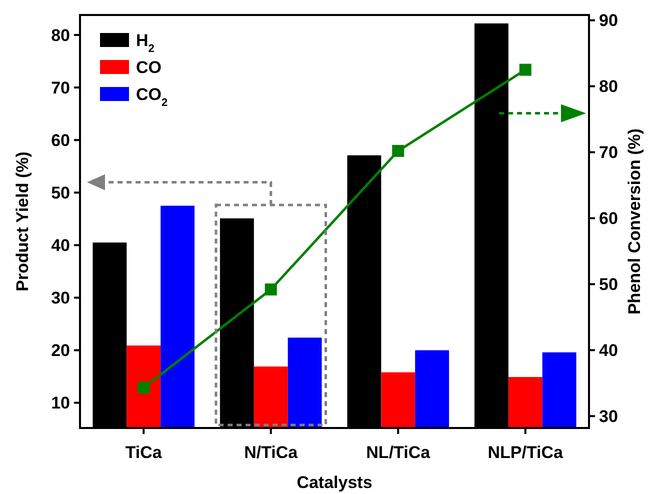 The width and height of the screenshot is (654, 494). What do you see at coordinates (398, 452) in the screenshot?
I see `x-tick-label: NL/TiCa` at bounding box center [398, 452].